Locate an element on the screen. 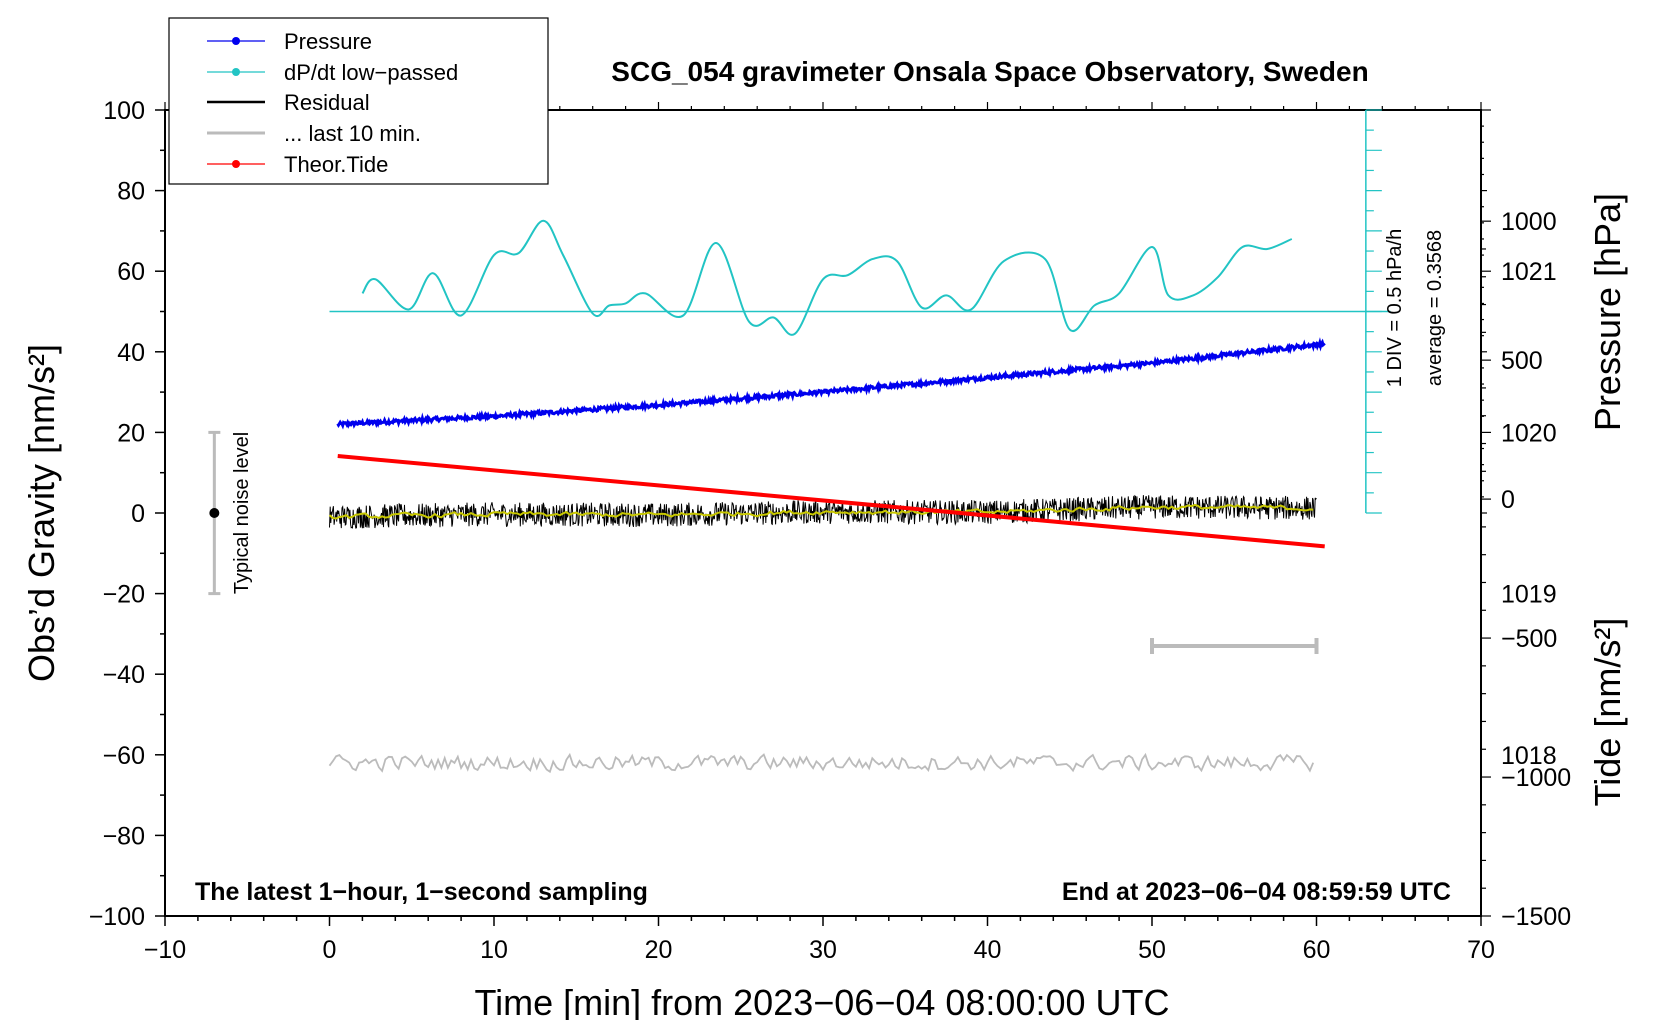 Image resolution: width=1660 pixels, height=1020 pixels. series-dpdt is located at coordinates (827, 277).